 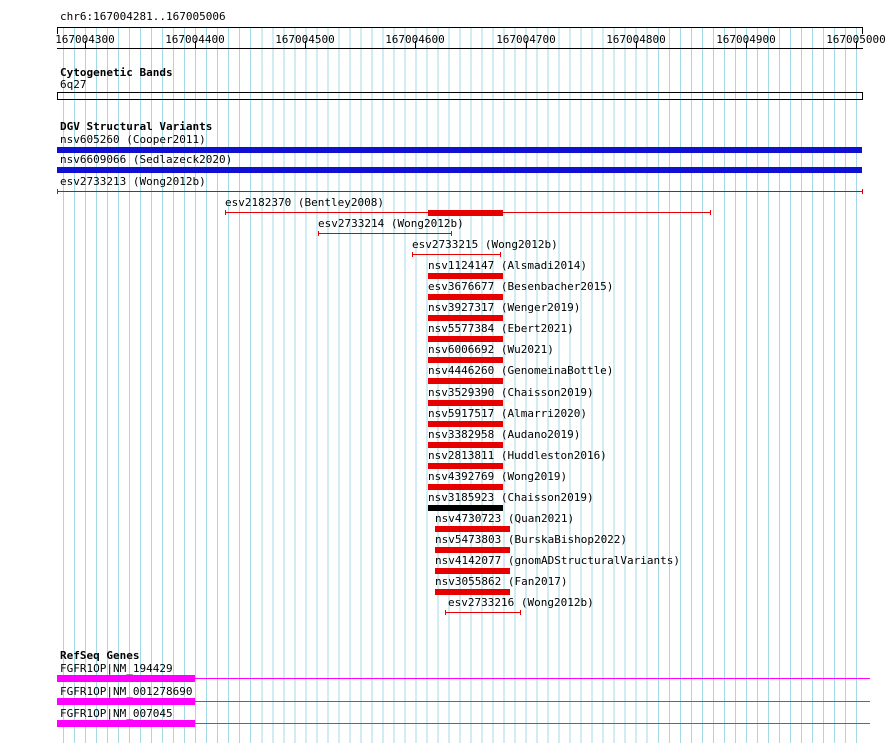 What do you see at coordinates (856, 39) in the screenshot?
I see `ruler-tick-label: 167005000` at bounding box center [856, 39].